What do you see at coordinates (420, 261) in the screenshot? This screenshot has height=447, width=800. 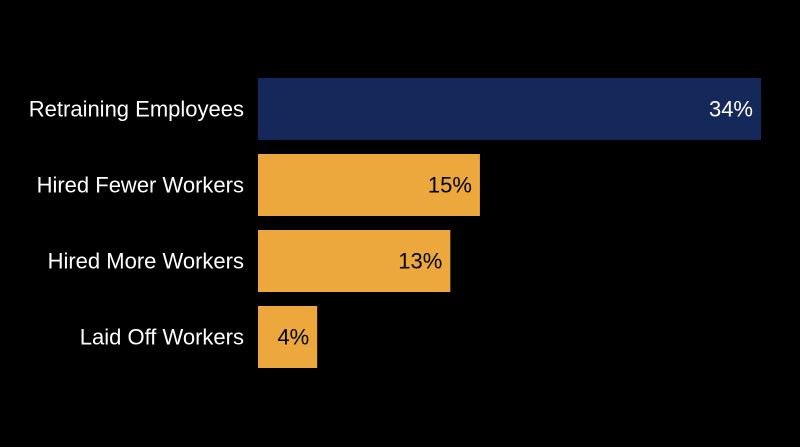 I see `value-label: 13%` at bounding box center [420, 261].